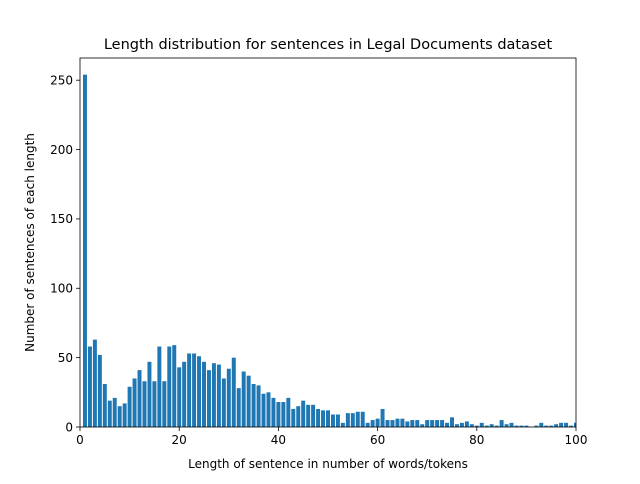 The image size is (640, 484). Describe the element at coordinates (61, 150) in the screenshot. I see `y-tick-label: 200` at that location.